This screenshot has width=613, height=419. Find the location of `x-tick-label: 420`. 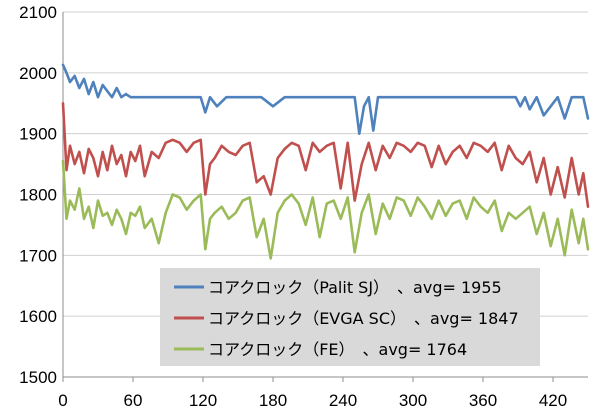

x-tick-label: 420 is located at coordinates (553, 400).